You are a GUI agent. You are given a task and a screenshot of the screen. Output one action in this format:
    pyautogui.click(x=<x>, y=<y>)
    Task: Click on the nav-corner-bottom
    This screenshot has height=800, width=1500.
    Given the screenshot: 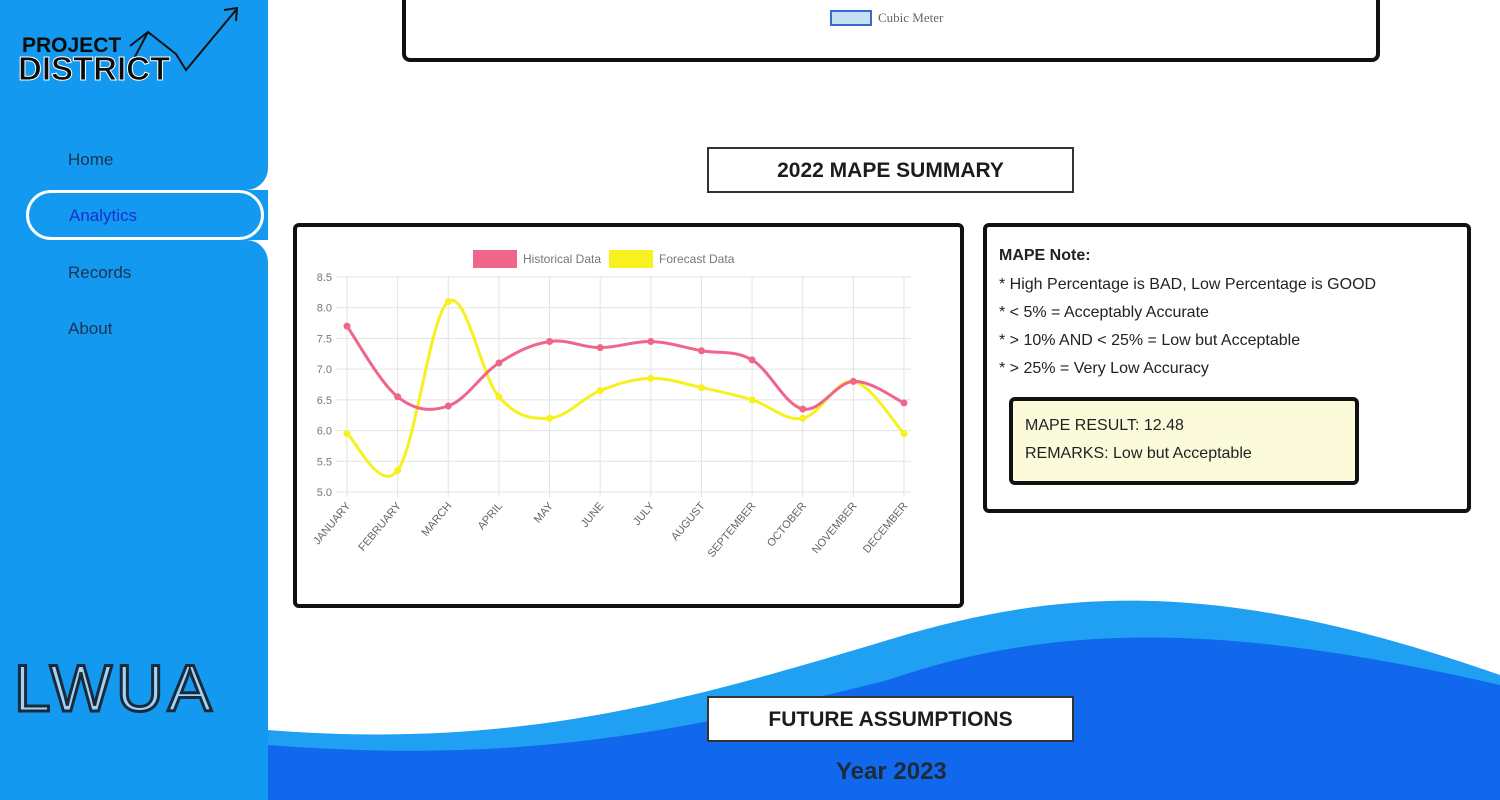 What is the action you would take?
    pyautogui.click(x=248, y=260)
    